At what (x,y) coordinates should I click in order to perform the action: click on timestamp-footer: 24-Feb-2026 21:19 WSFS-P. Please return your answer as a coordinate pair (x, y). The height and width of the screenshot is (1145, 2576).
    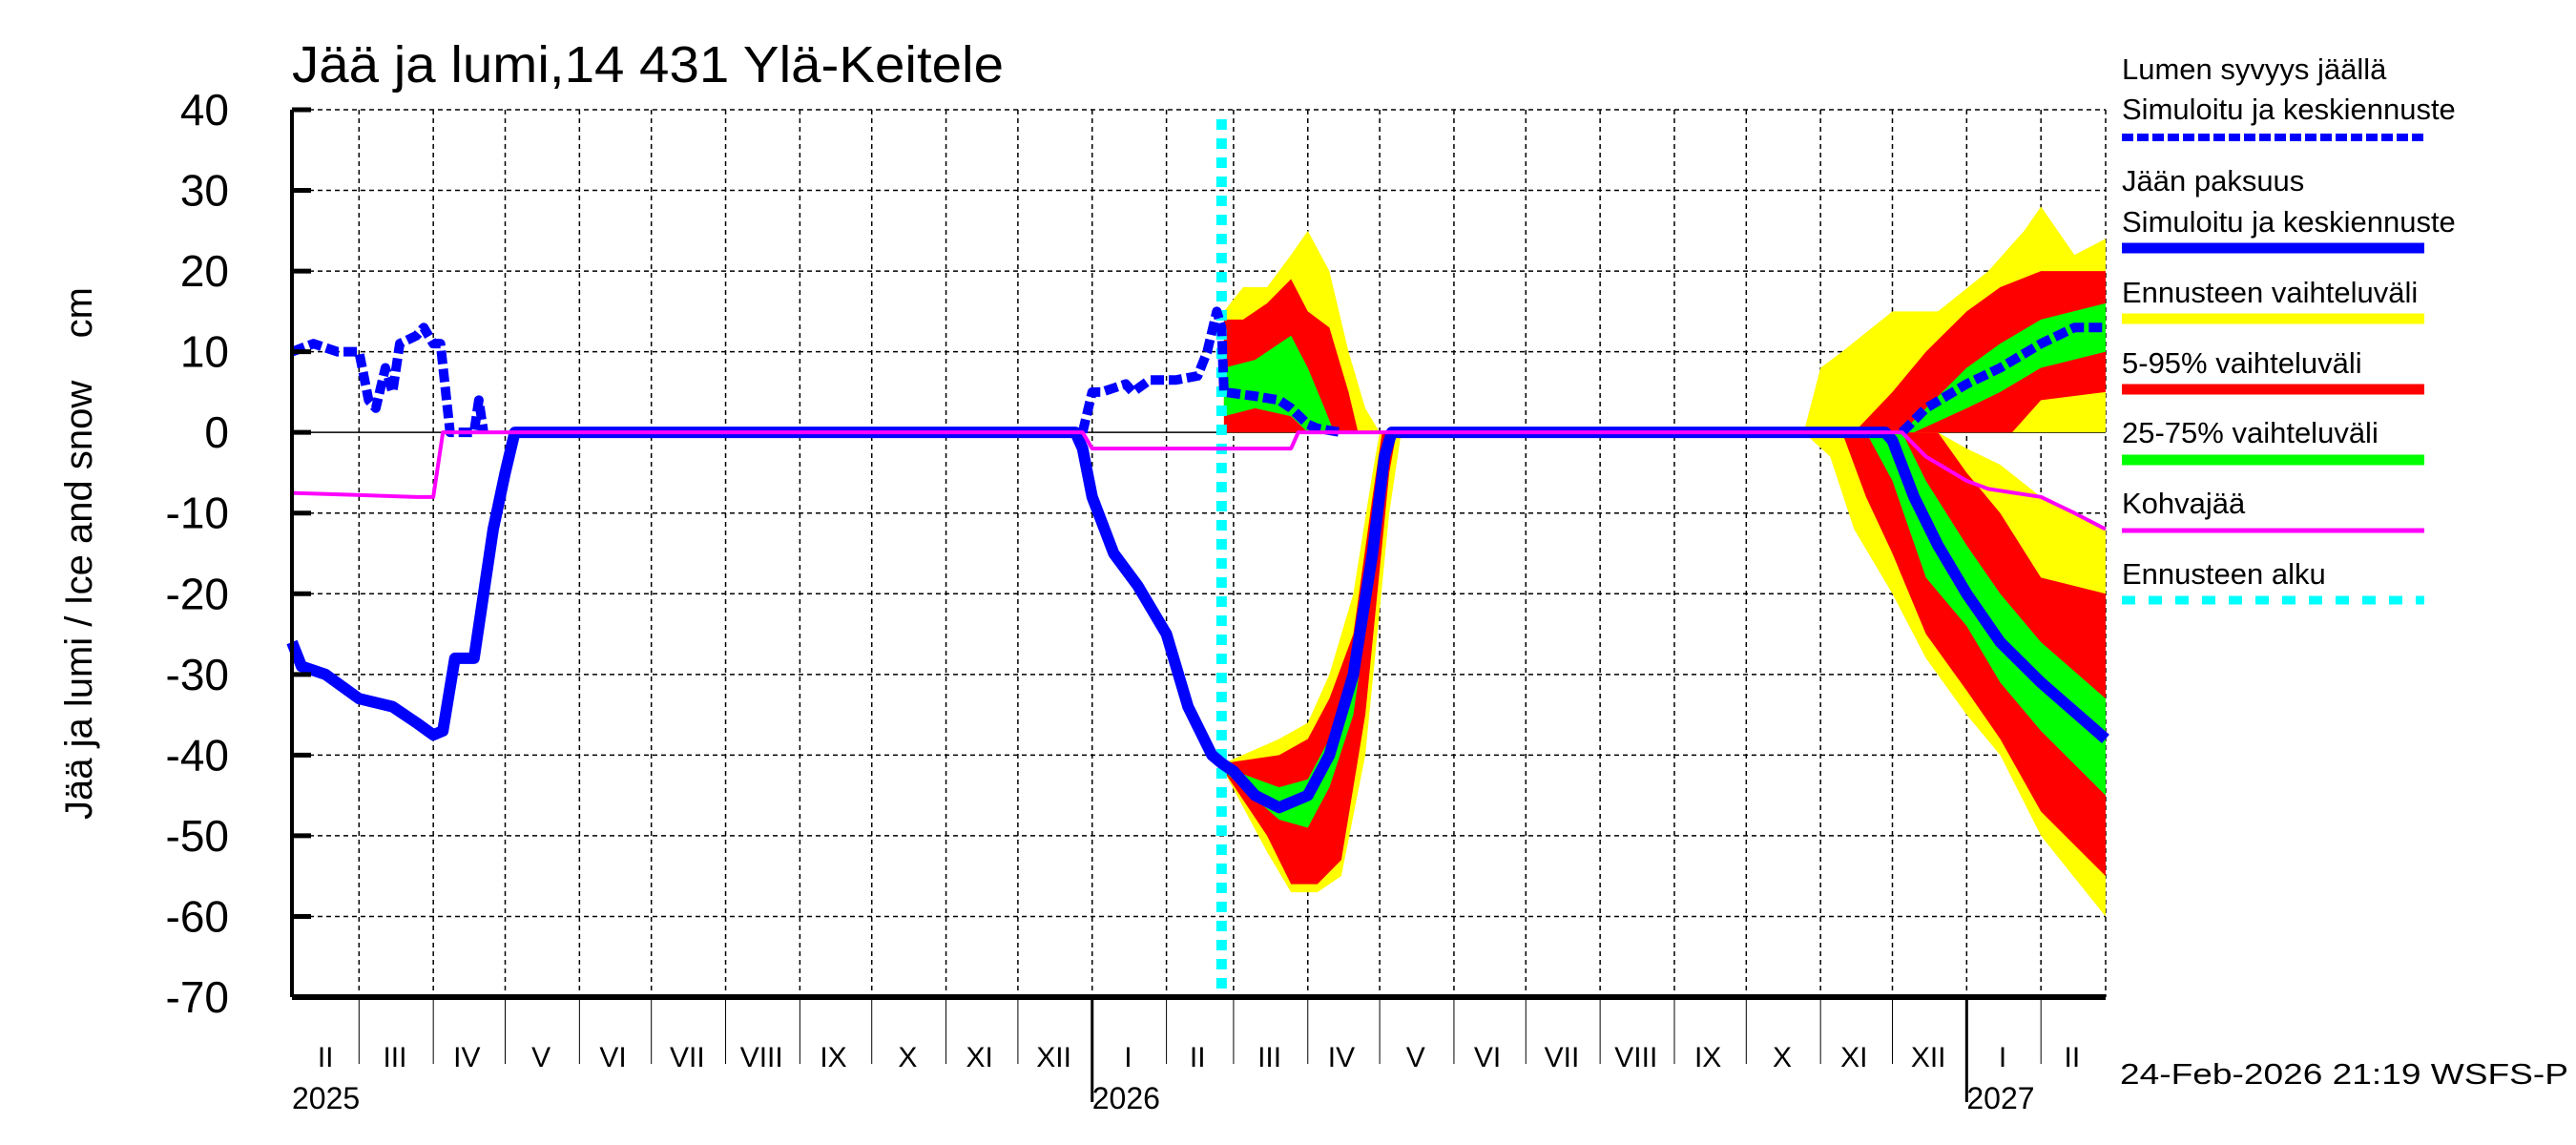
    Looking at the image, I should click on (2344, 1074).